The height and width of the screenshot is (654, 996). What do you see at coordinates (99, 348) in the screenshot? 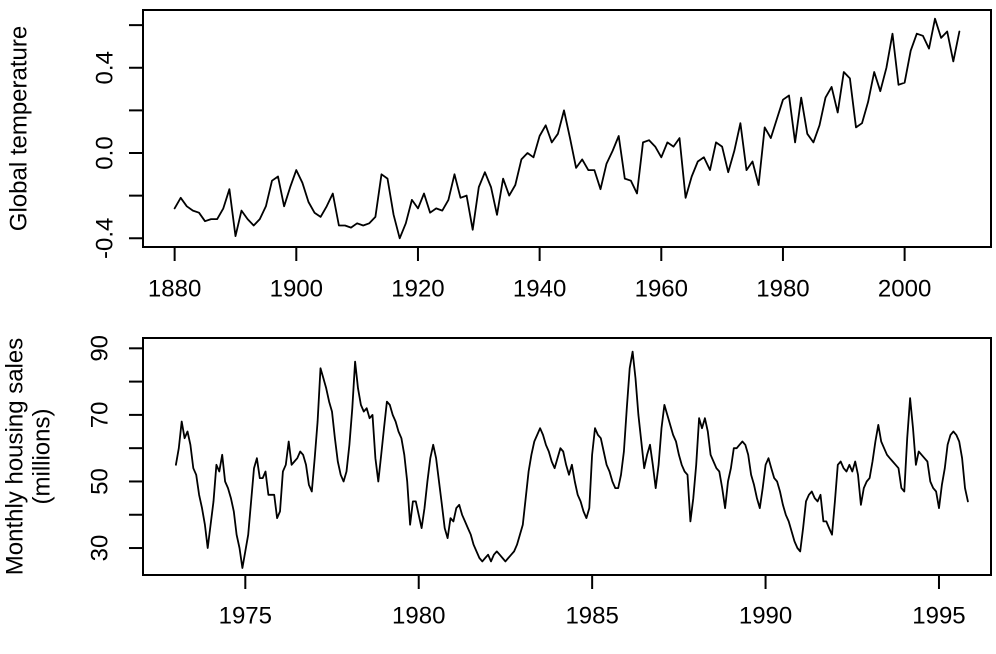
I see `monthly-housing-sales-y-tick-label: 90` at bounding box center [99, 348].